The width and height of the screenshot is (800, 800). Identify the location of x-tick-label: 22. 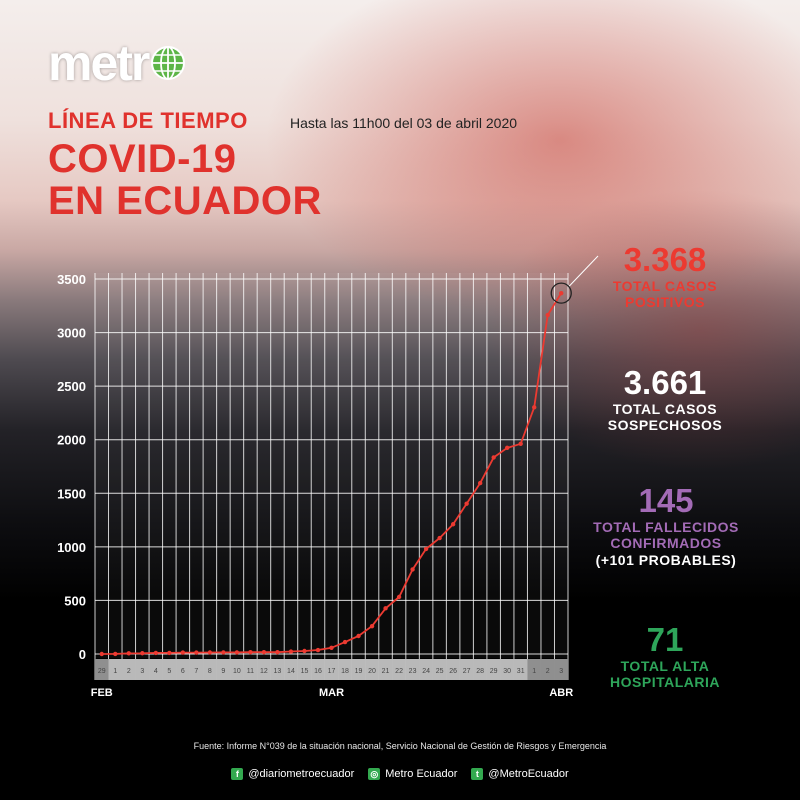
(399, 671).